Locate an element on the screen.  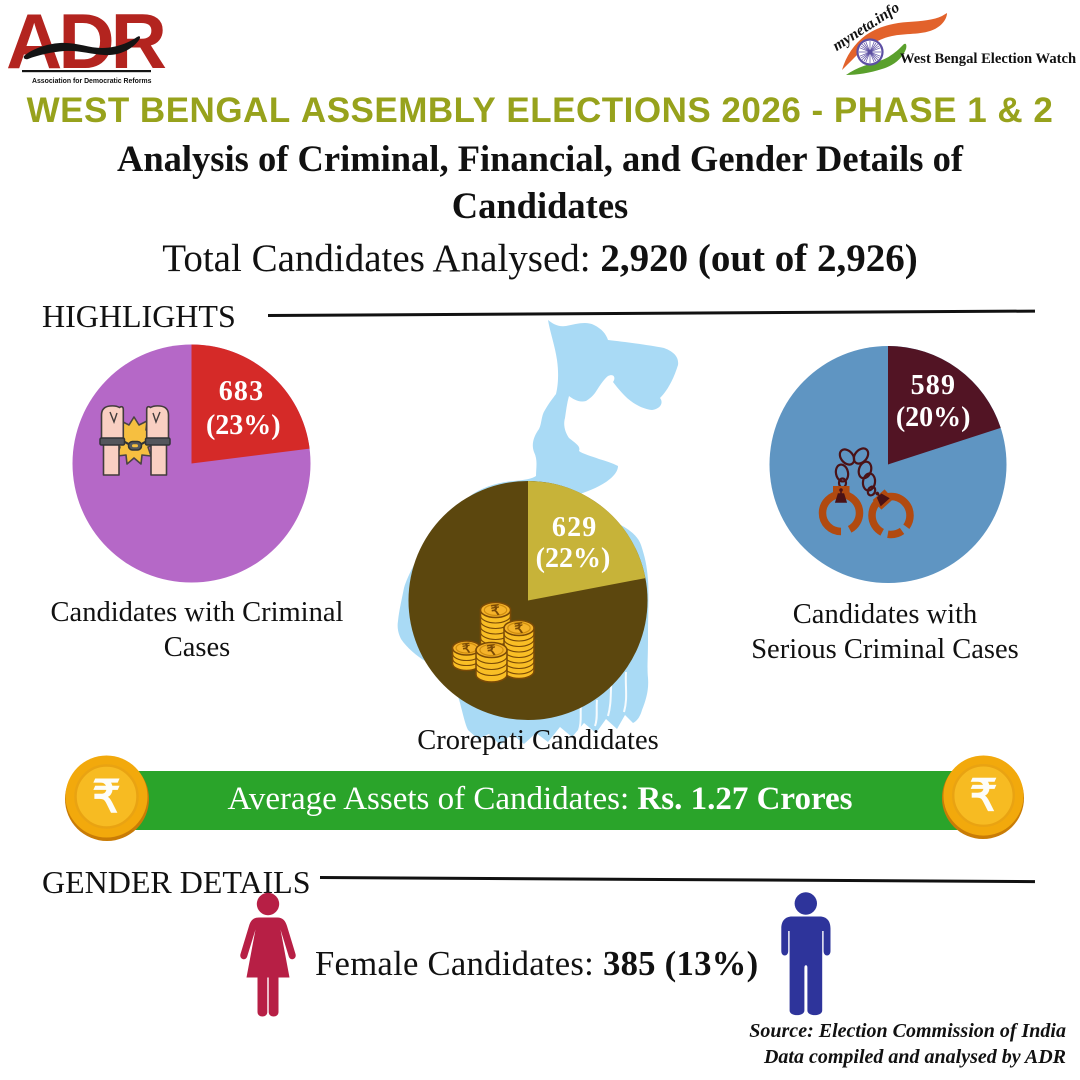
svg-text:Association for Democratic Ref: Association for Democratic Reforms is located at coordinates (92, 81).